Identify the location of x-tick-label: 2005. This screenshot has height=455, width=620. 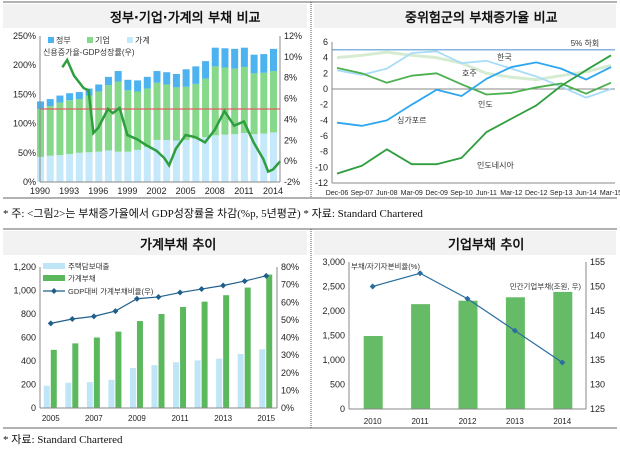
(186, 191).